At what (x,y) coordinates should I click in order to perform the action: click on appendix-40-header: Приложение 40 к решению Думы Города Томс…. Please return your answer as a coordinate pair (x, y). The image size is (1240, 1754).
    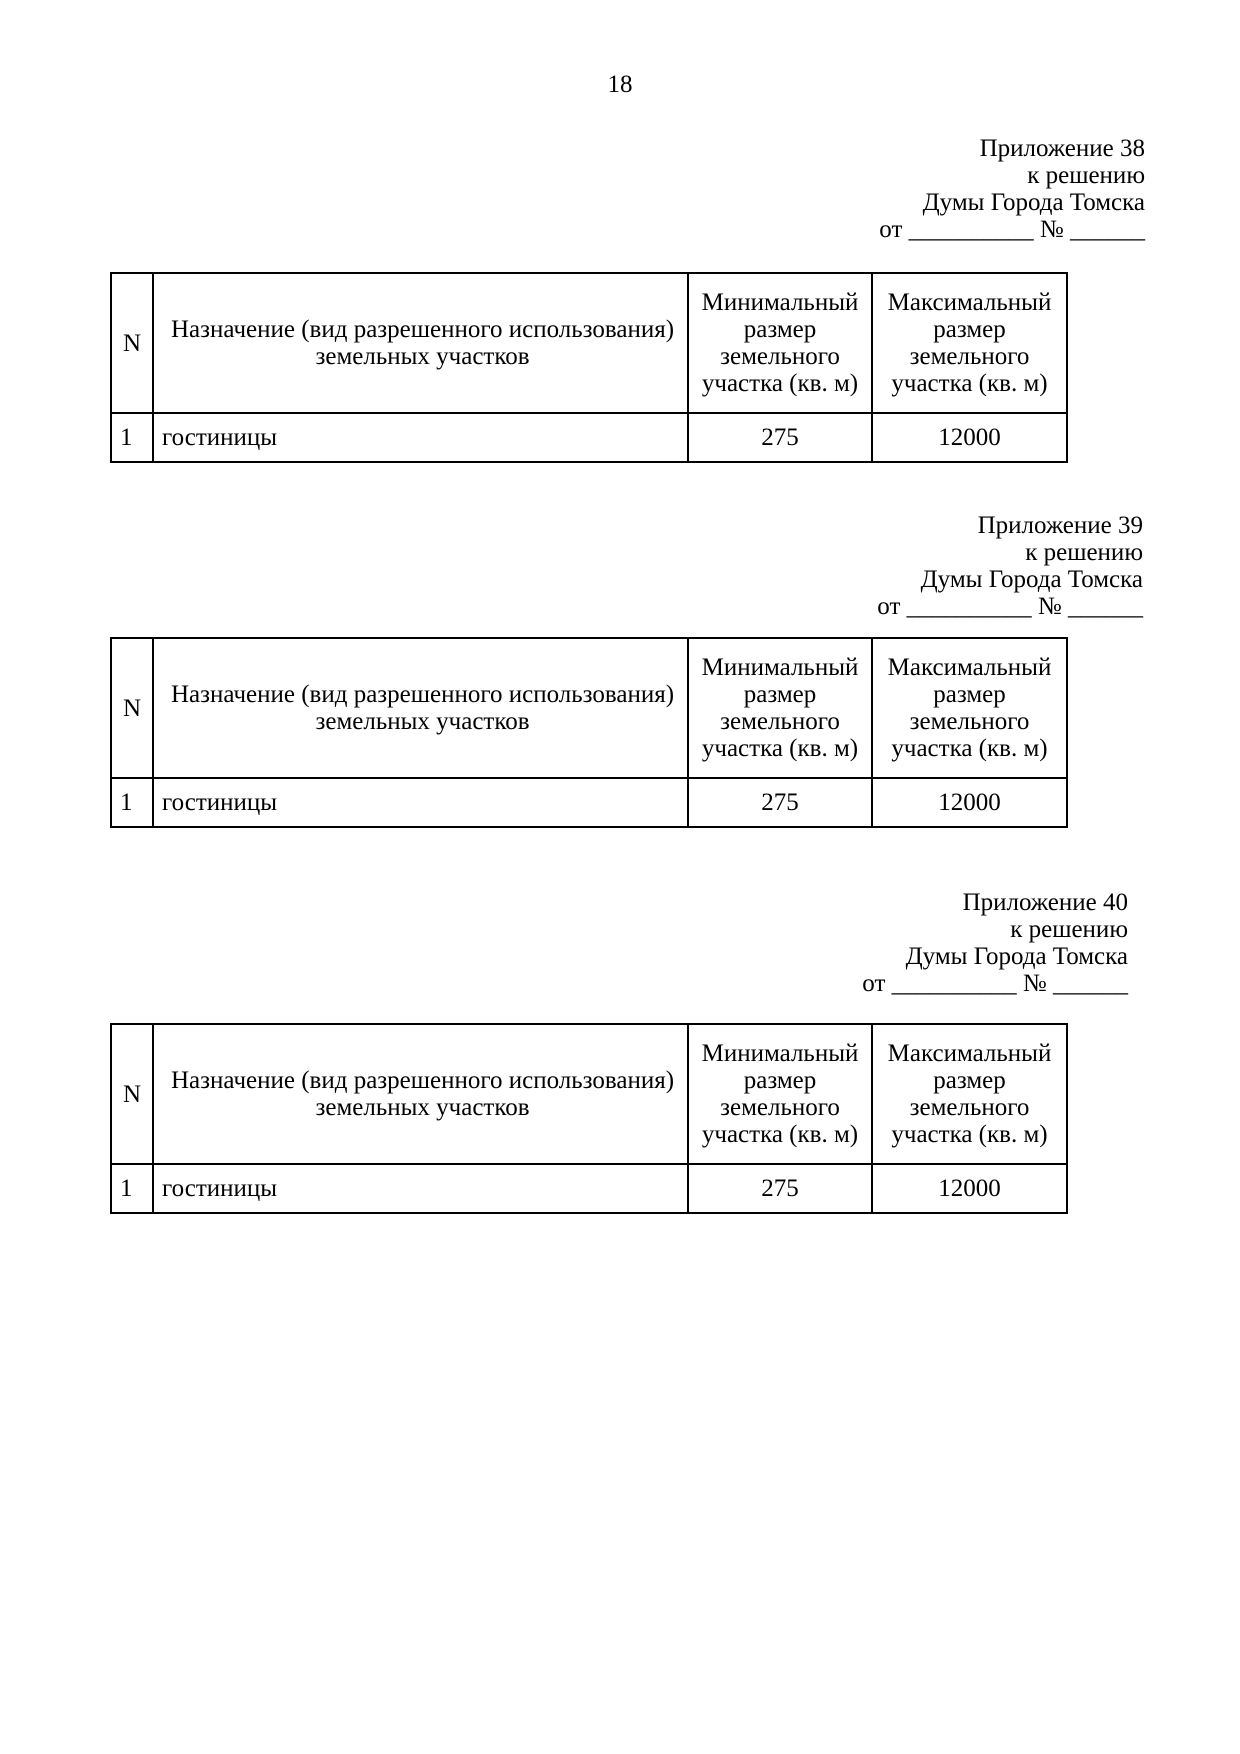
    Looking at the image, I should click on (995, 943).